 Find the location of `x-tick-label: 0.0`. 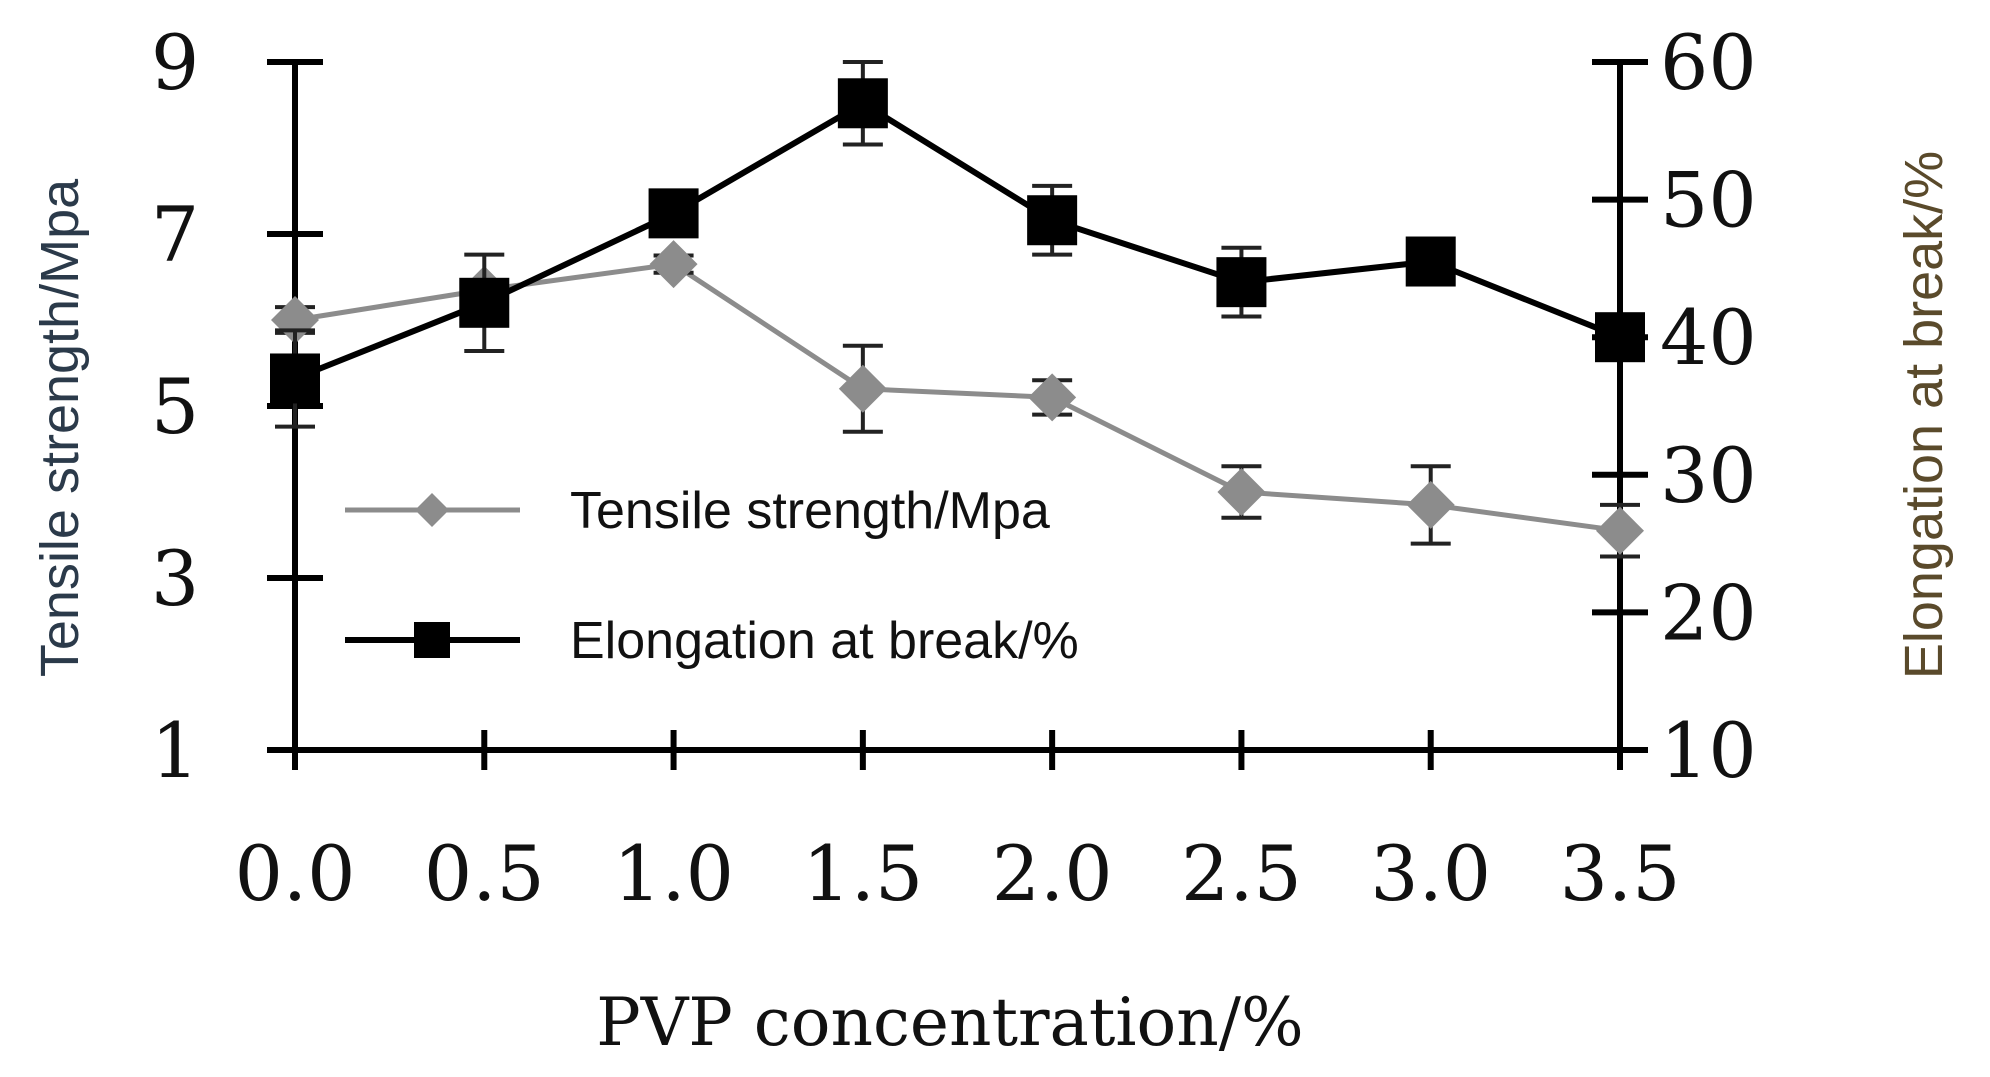

x-tick-label: 0.0 is located at coordinates (295, 873).